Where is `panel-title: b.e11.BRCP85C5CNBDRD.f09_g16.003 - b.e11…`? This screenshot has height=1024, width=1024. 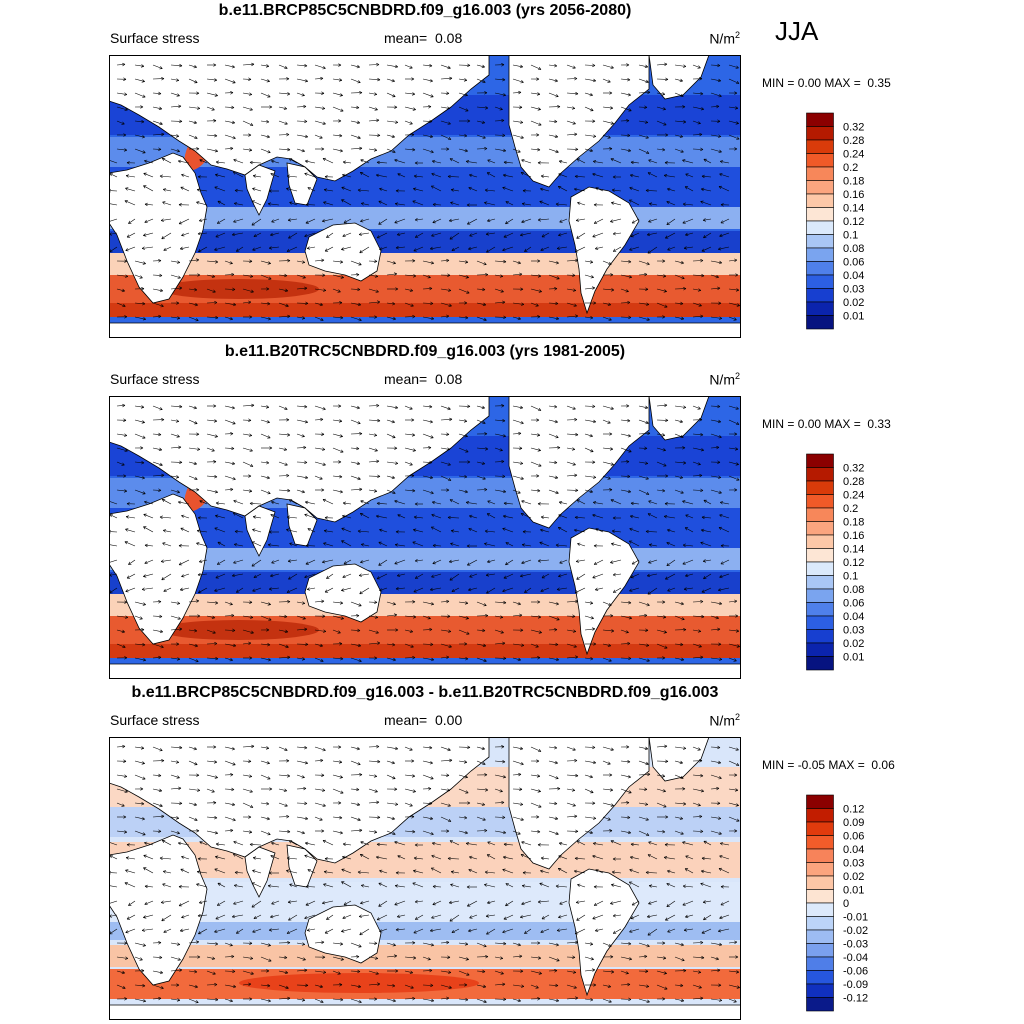 panel-title: b.e11.BRCP85C5CNBDRD.f09_g16.003 - b.e11… is located at coordinates (425, 692).